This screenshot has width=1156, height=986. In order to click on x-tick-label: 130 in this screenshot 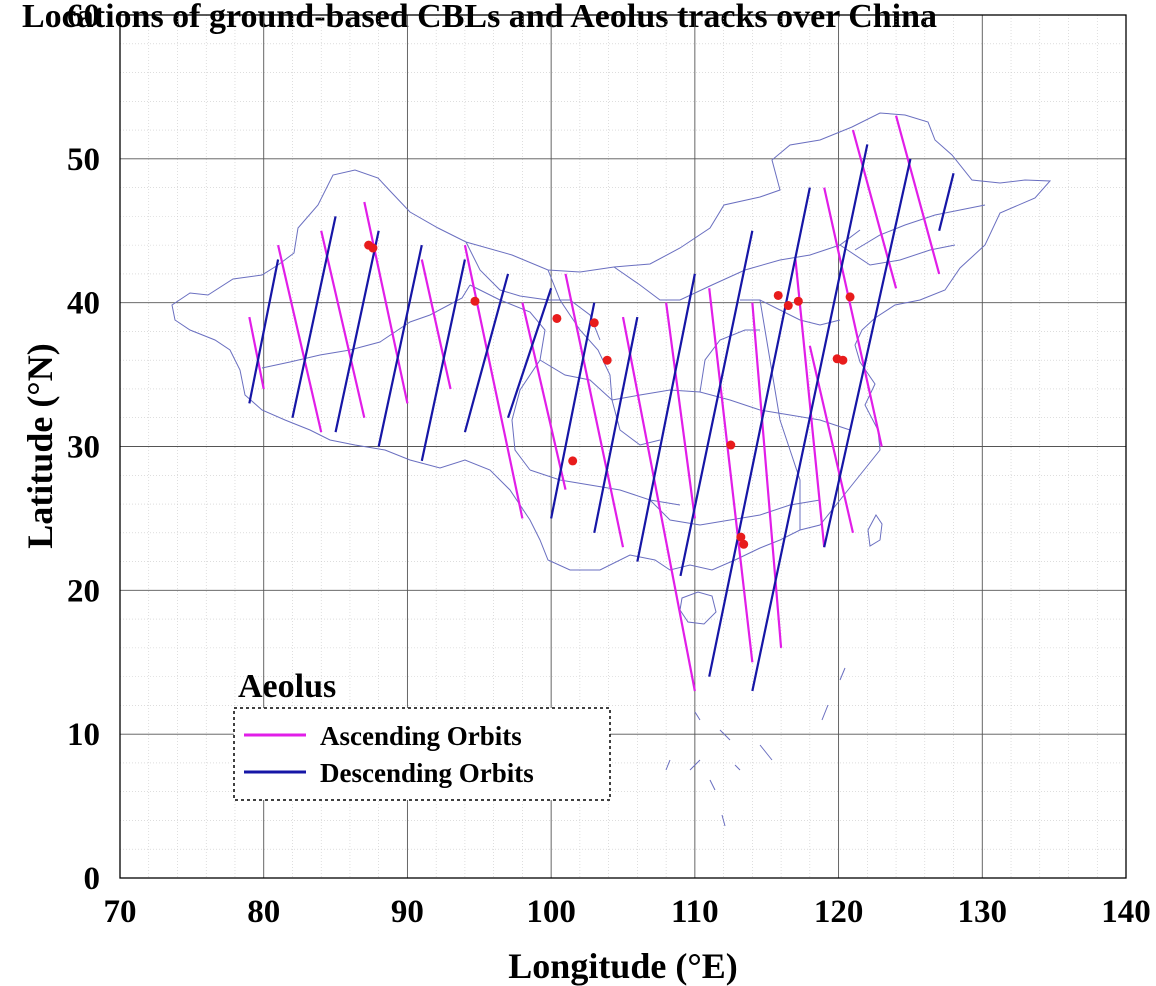, I will do `click(983, 912)`.